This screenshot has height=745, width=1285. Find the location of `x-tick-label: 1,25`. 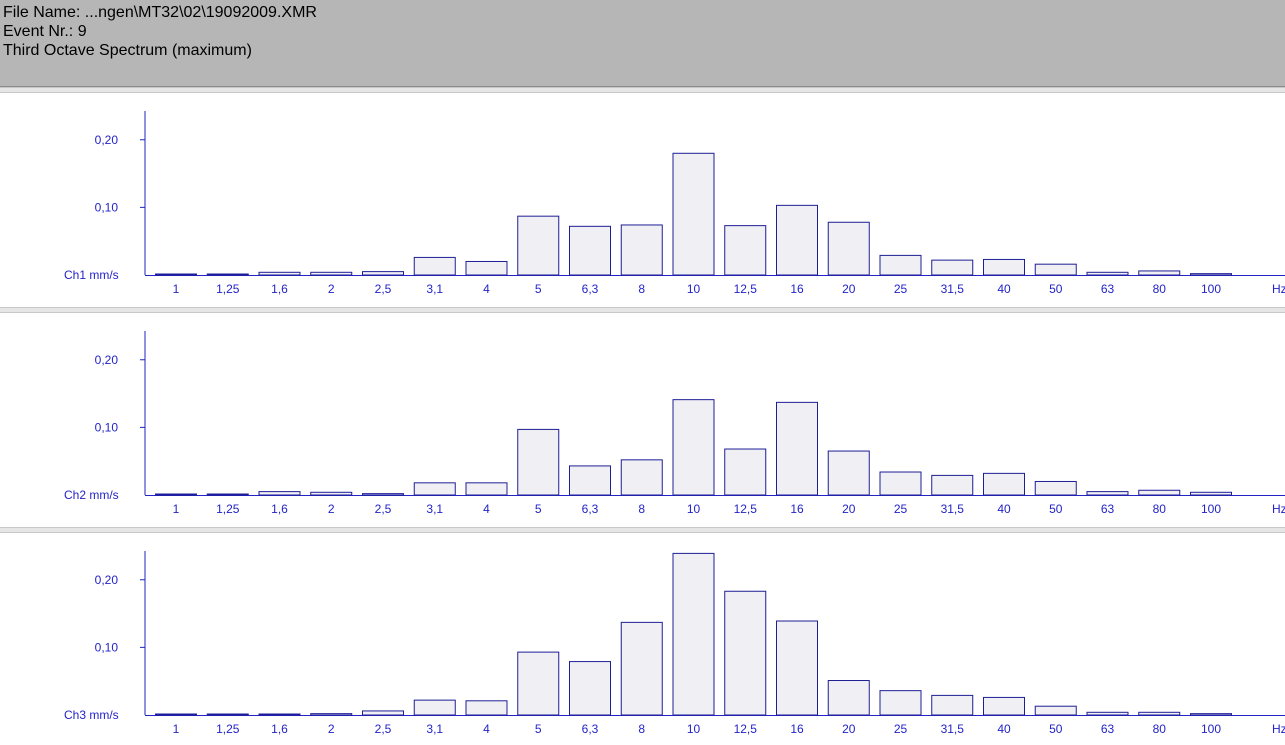

x-tick-label: 1,25 is located at coordinates (228, 729).